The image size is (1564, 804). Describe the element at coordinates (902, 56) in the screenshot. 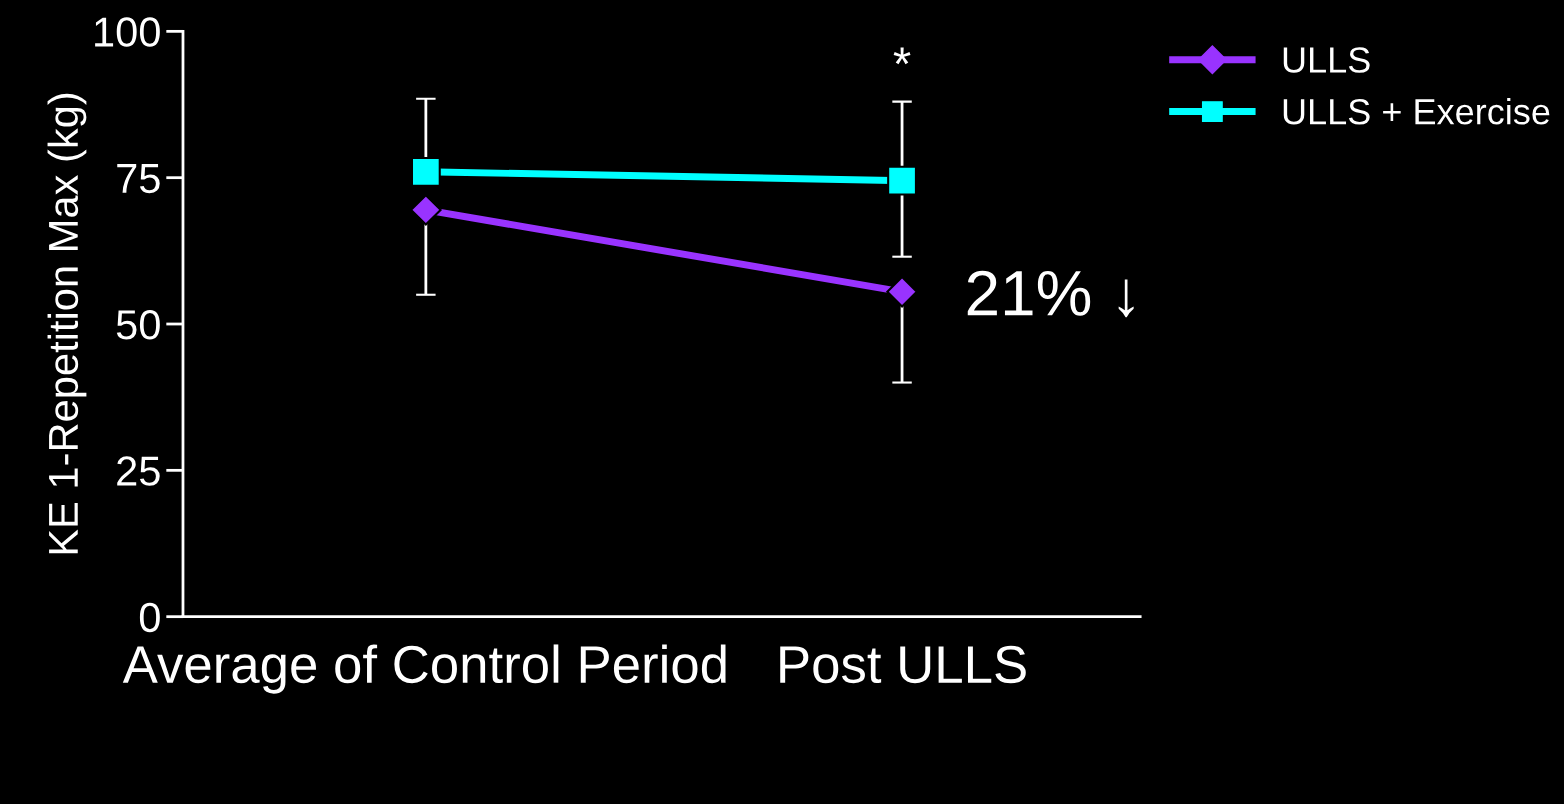

I see `annotation: *` at that location.